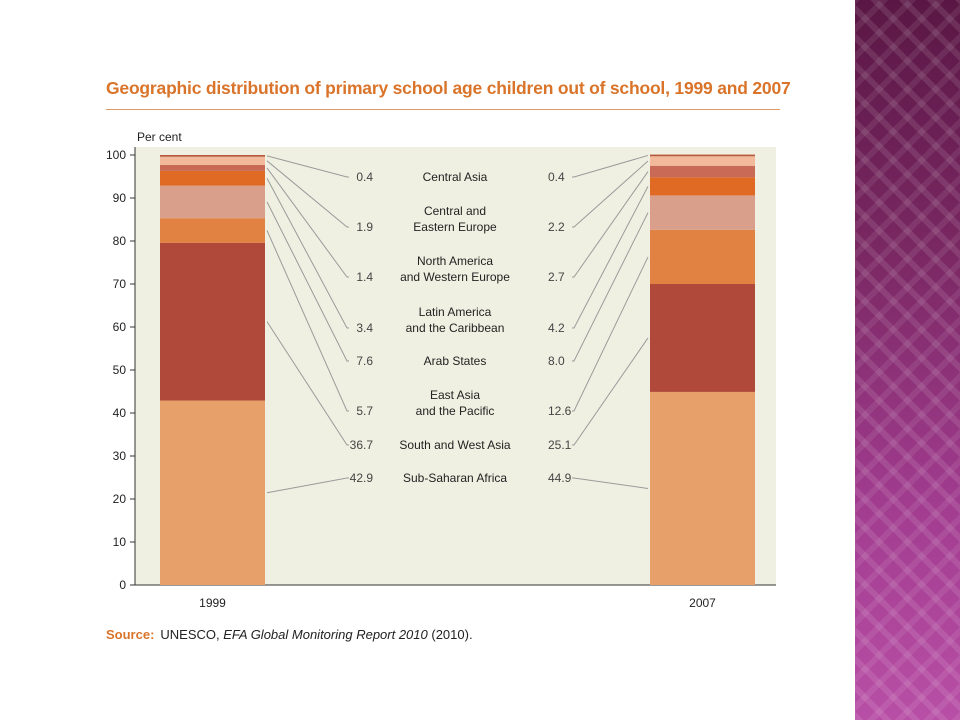 This screenshot has width=960, height=720. I want to click on value-label-1999: 0.4, so click(364, 177).